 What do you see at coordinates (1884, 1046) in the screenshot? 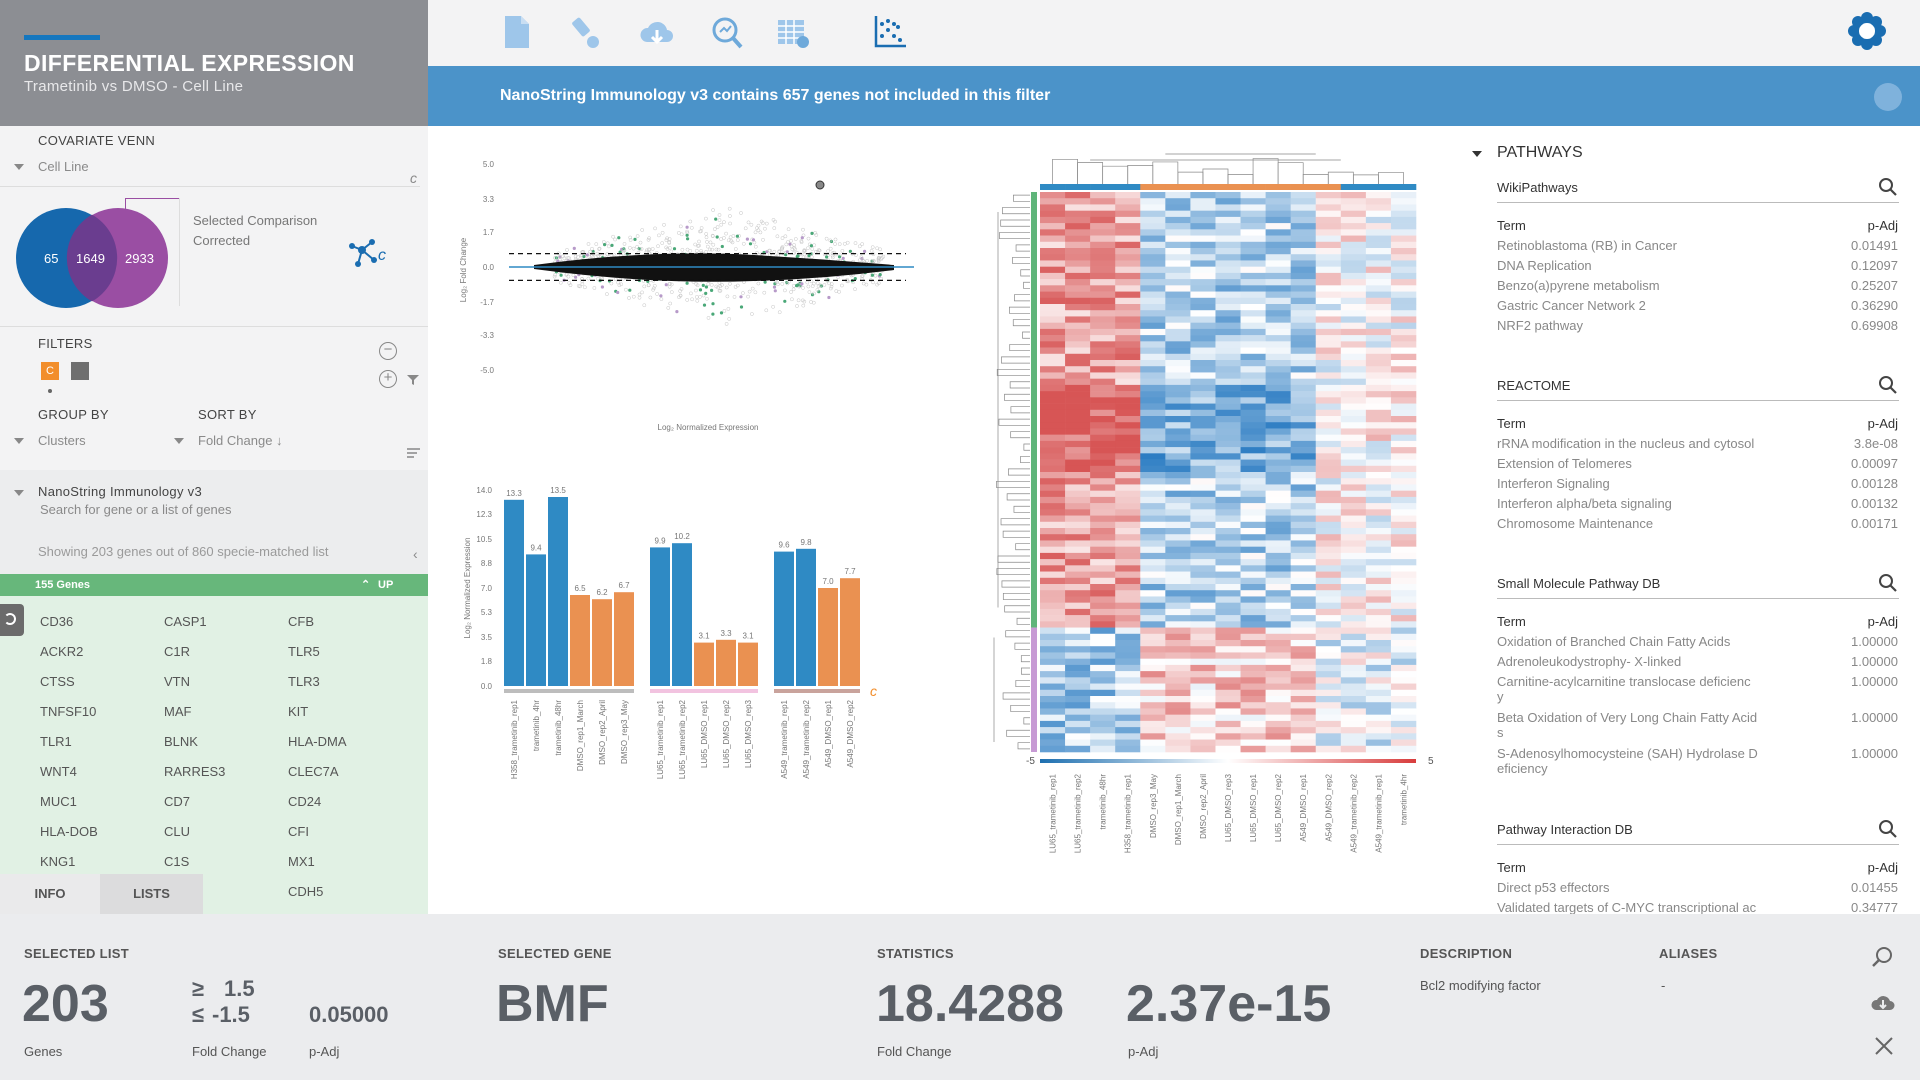
I see `close-icon` at bounding box center [1884, 1046].